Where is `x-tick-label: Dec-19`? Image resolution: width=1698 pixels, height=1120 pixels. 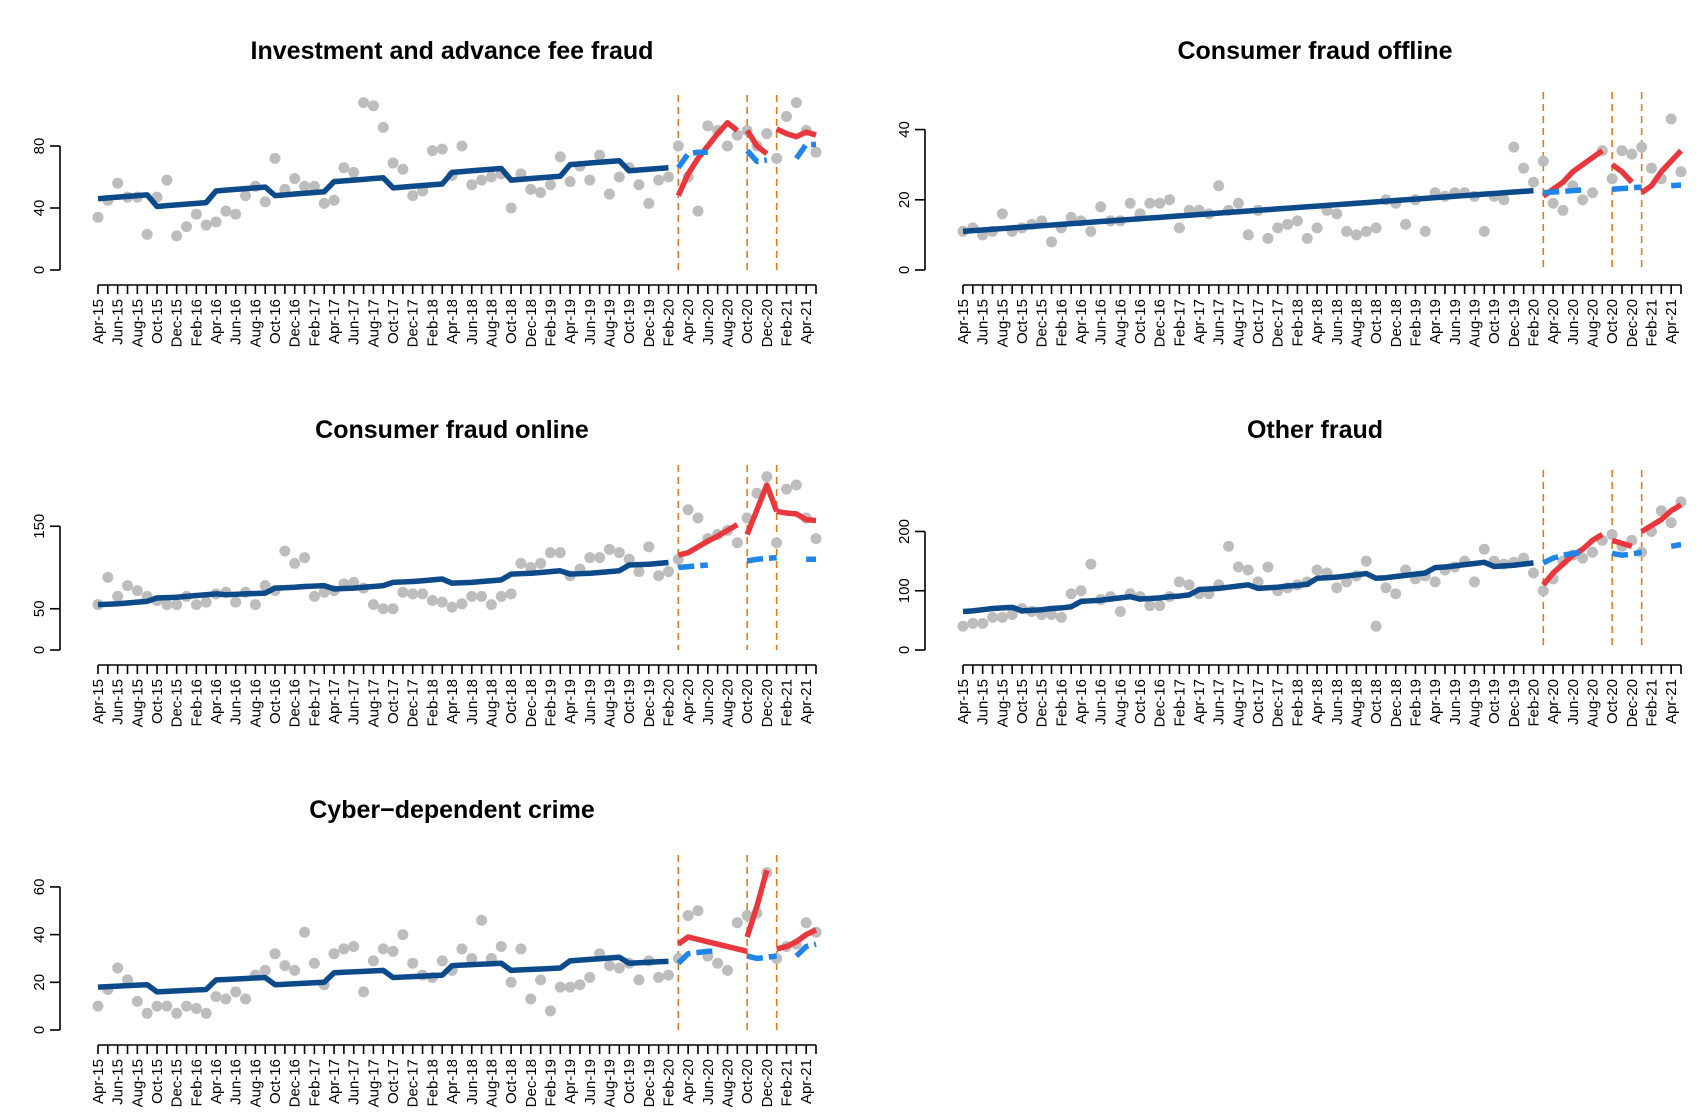 x-tick-label: Dec-19 is located at coordinates (649, 1083).